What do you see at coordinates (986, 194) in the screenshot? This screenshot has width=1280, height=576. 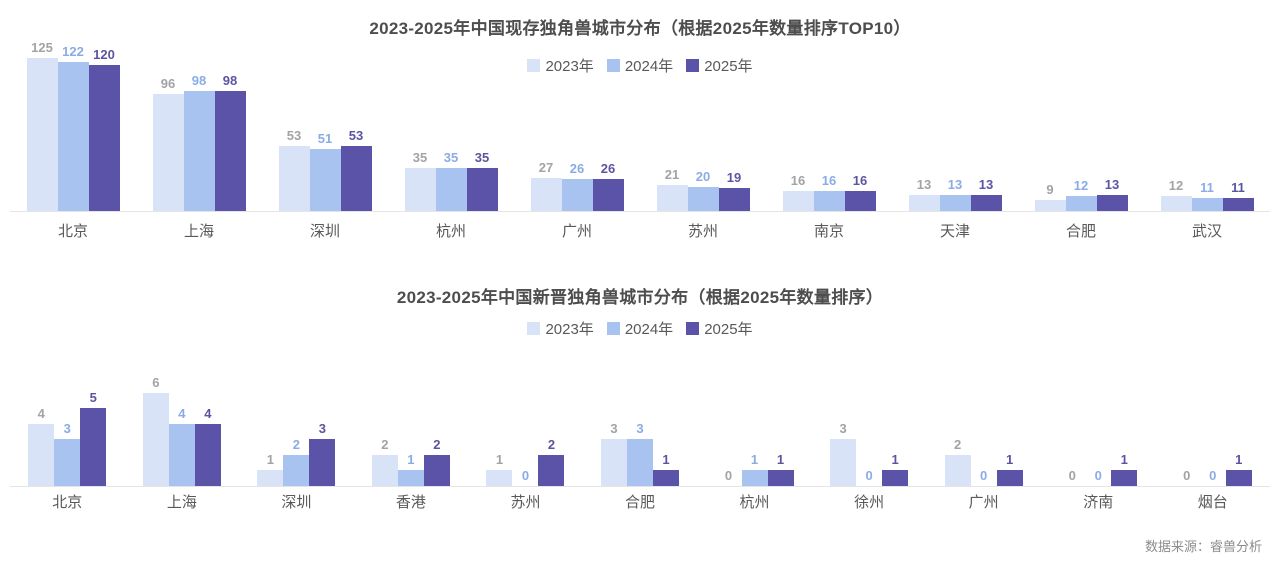 I see `bar-2025年-天津: 13` at bounding box center [986, 194].